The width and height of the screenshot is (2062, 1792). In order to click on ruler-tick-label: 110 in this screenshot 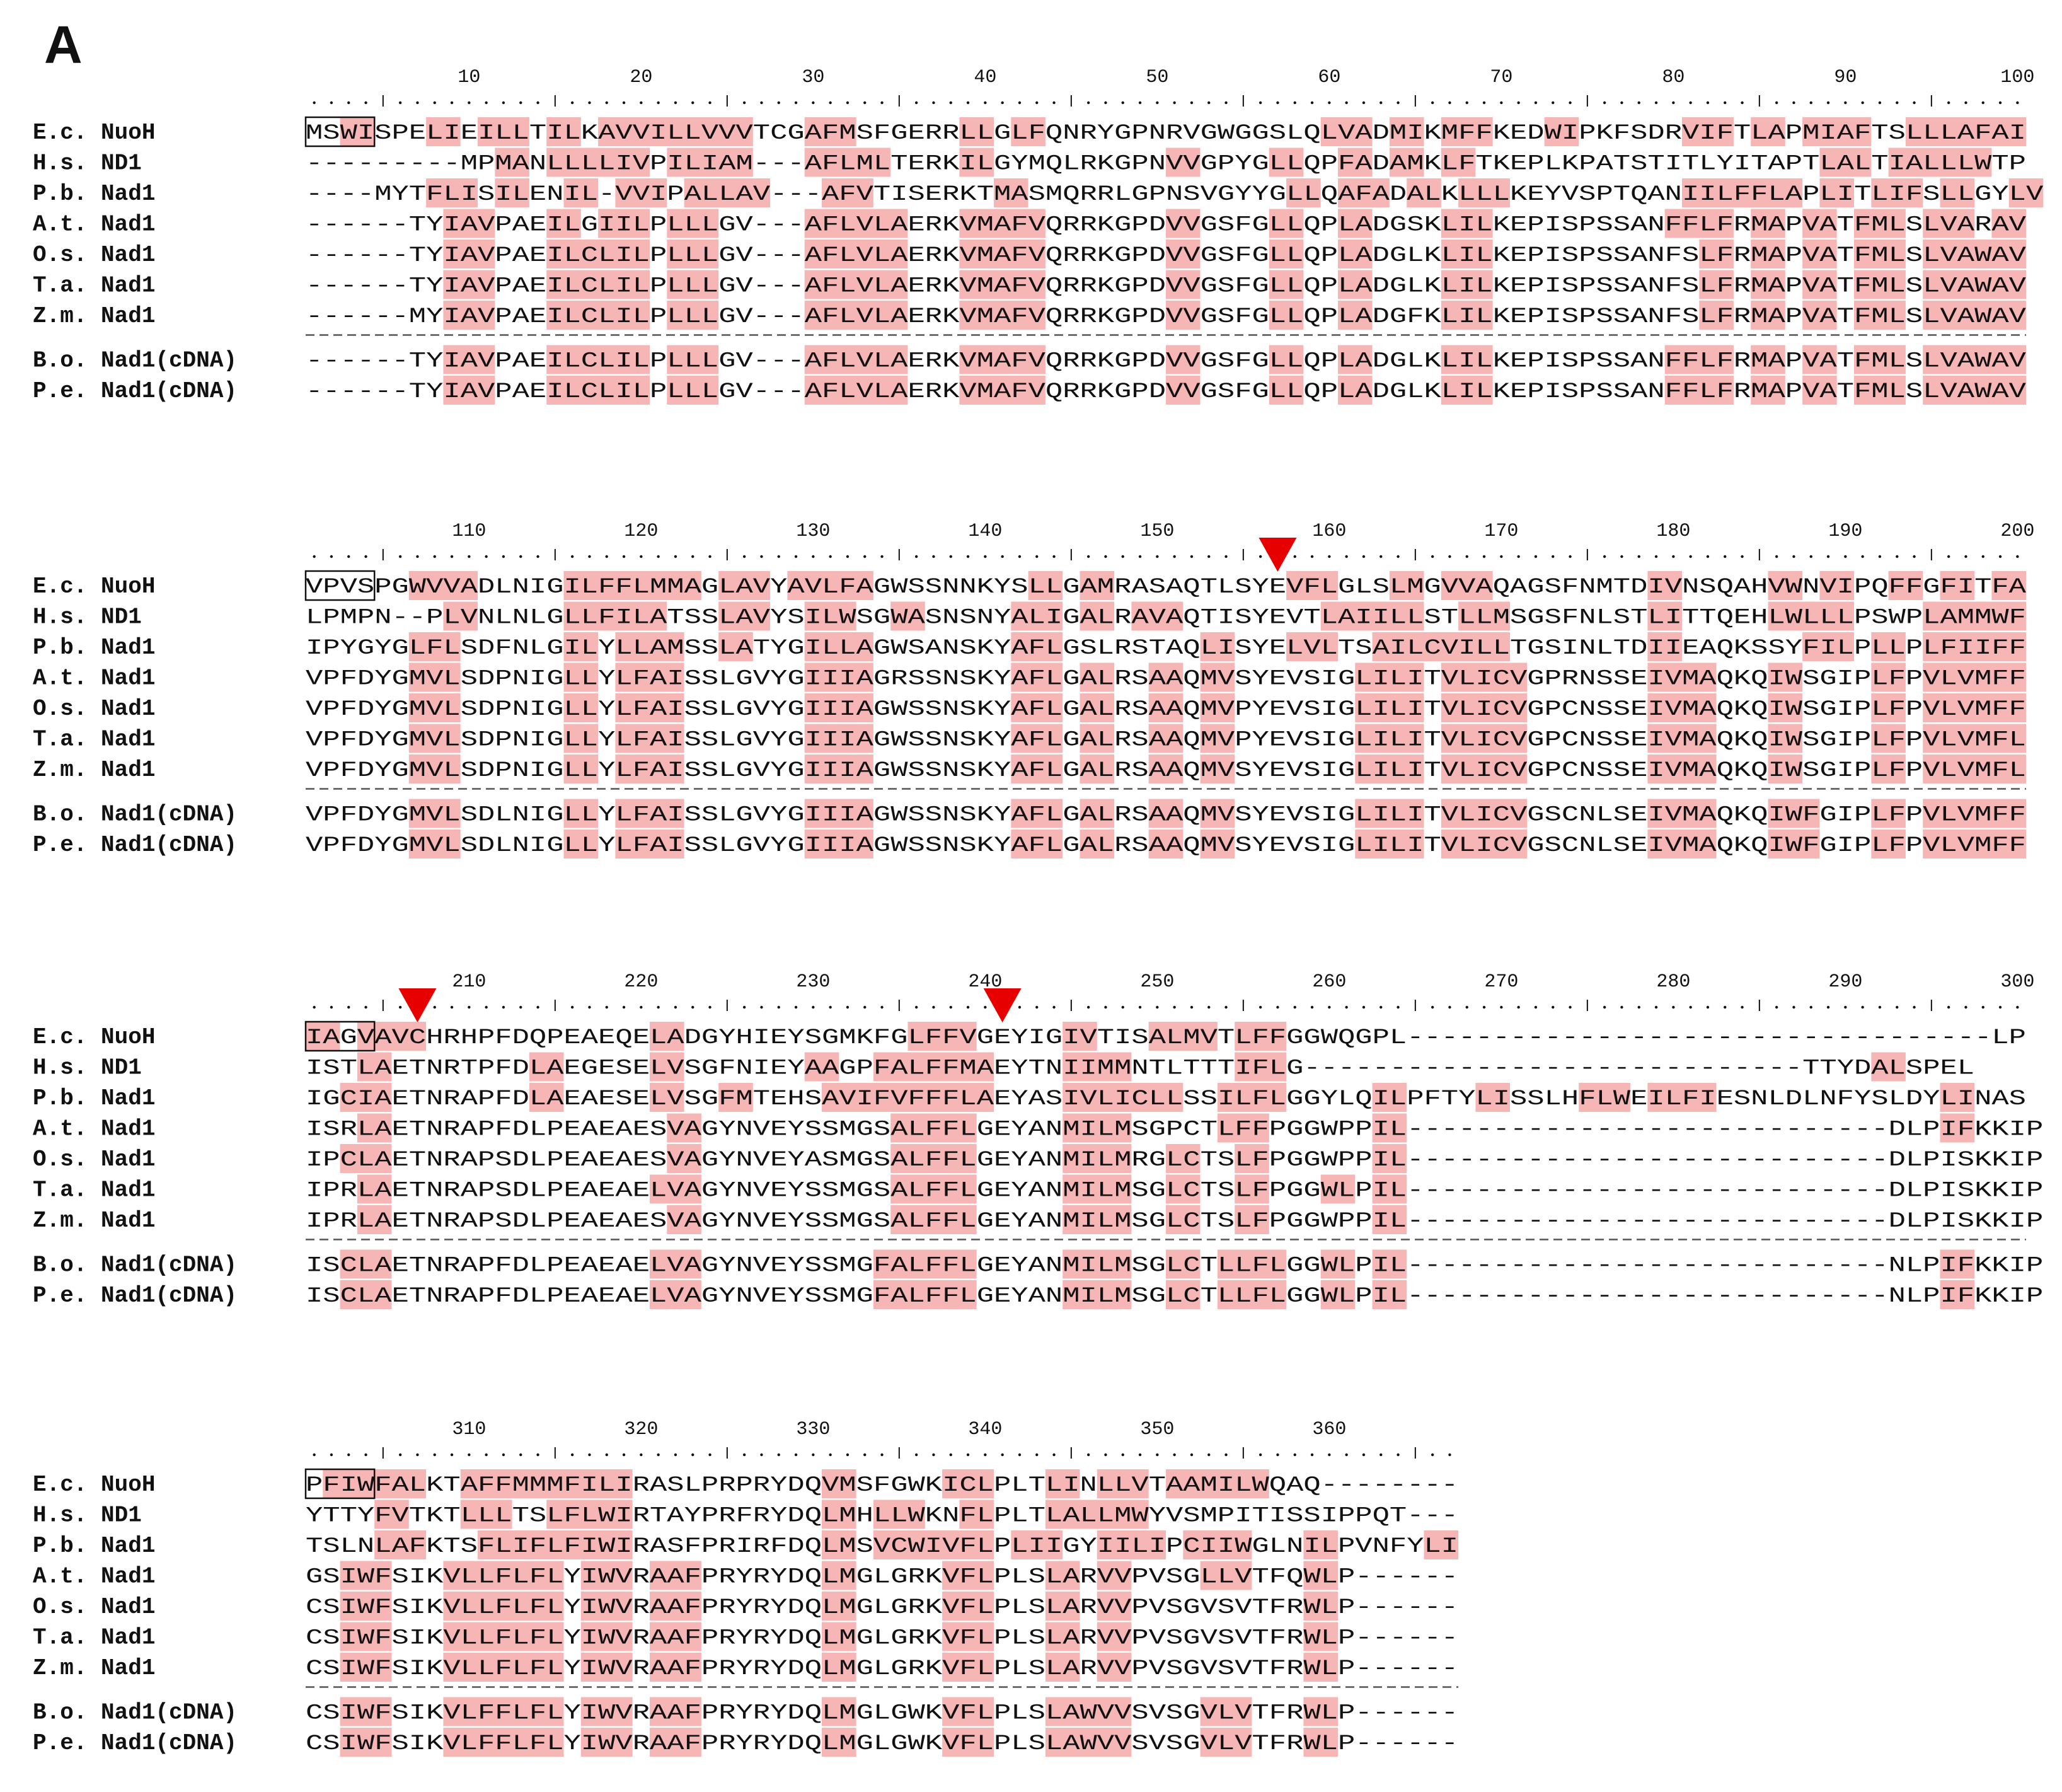, I will do `click(469, 531)`.